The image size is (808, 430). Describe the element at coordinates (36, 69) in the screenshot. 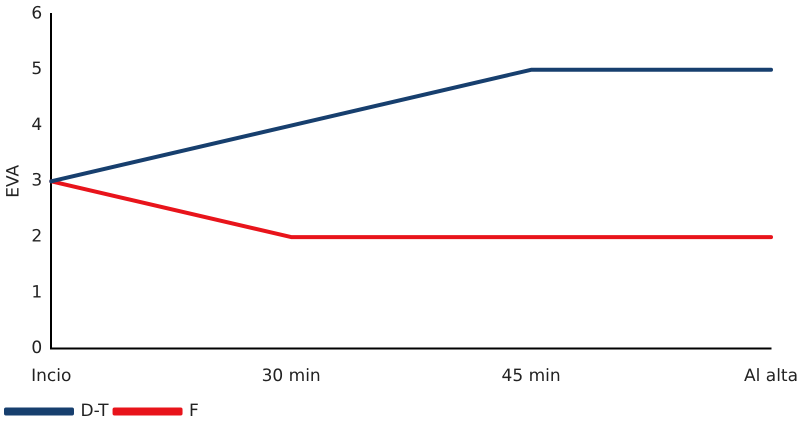

I see `y-tick-label: 5` at that location.